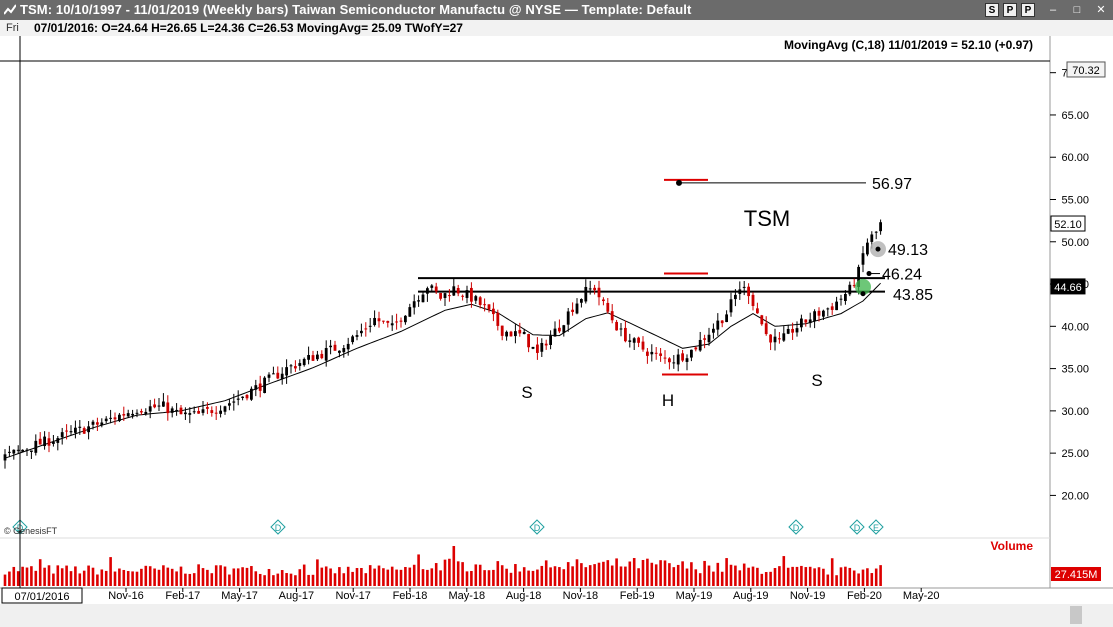 The height and width of the screenshot is (627, 1113). I want to click on level-label: 56.97, so click(892, 184).